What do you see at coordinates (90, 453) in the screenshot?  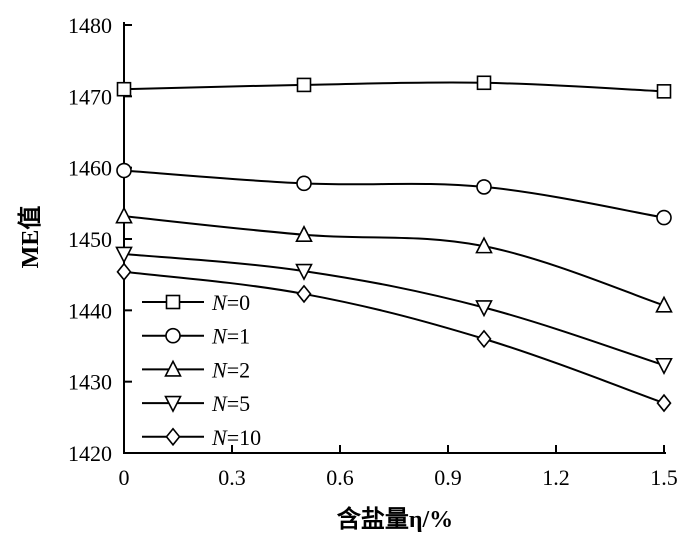 I see `y-tick-label: 1420` at bounding box center [90, 453].